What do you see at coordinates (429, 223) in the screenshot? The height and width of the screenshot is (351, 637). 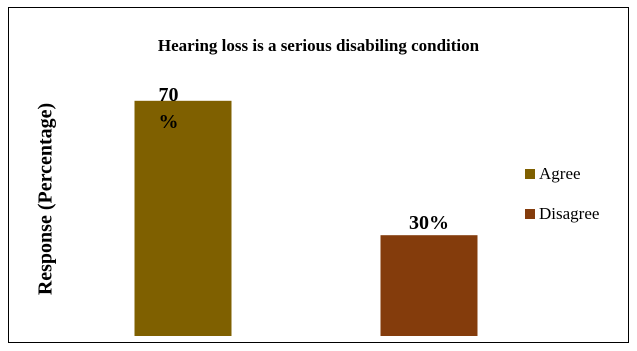 I see `data-label-disagree: 30%` at bounding box center [429, 223].